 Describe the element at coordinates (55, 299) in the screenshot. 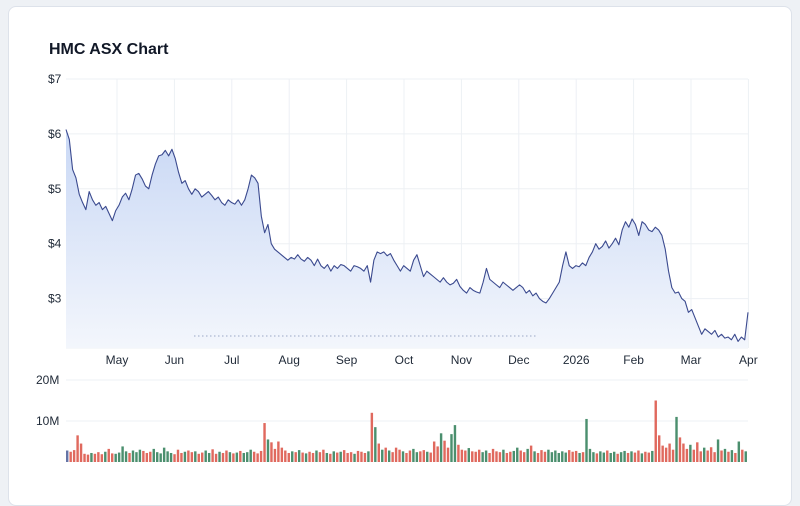

I see `price-y-tick-label: $3` at that location.